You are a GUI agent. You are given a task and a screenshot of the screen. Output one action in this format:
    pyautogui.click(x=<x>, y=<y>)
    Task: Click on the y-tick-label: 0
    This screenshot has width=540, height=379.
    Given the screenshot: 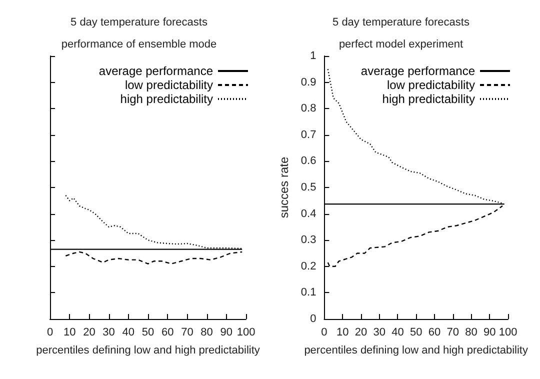 What is the action you would take?
    pyautogui.click(x=313, y=319)
    